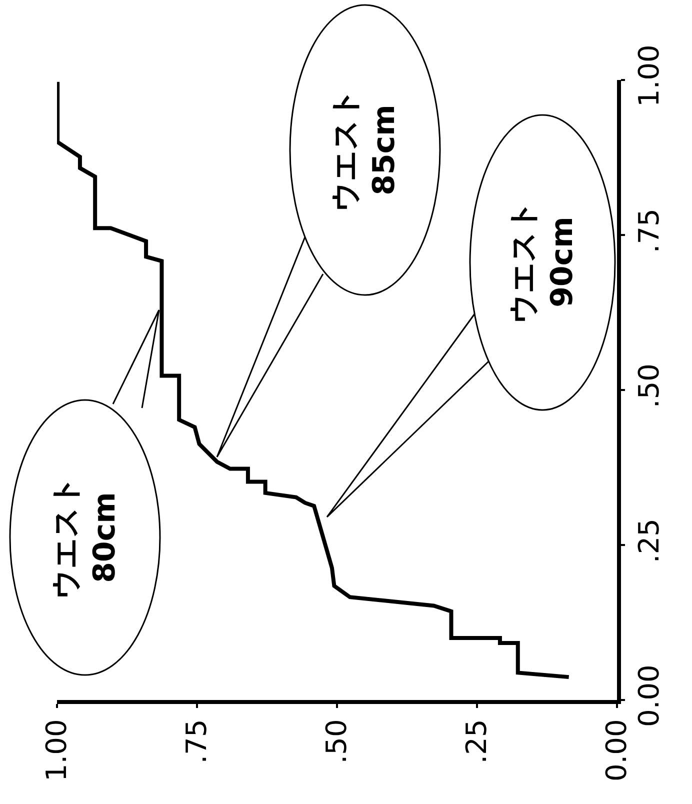 This screenshot has width=692, height=804. I want to click on annotation: ウエスト 80cm, so click(85, 538).